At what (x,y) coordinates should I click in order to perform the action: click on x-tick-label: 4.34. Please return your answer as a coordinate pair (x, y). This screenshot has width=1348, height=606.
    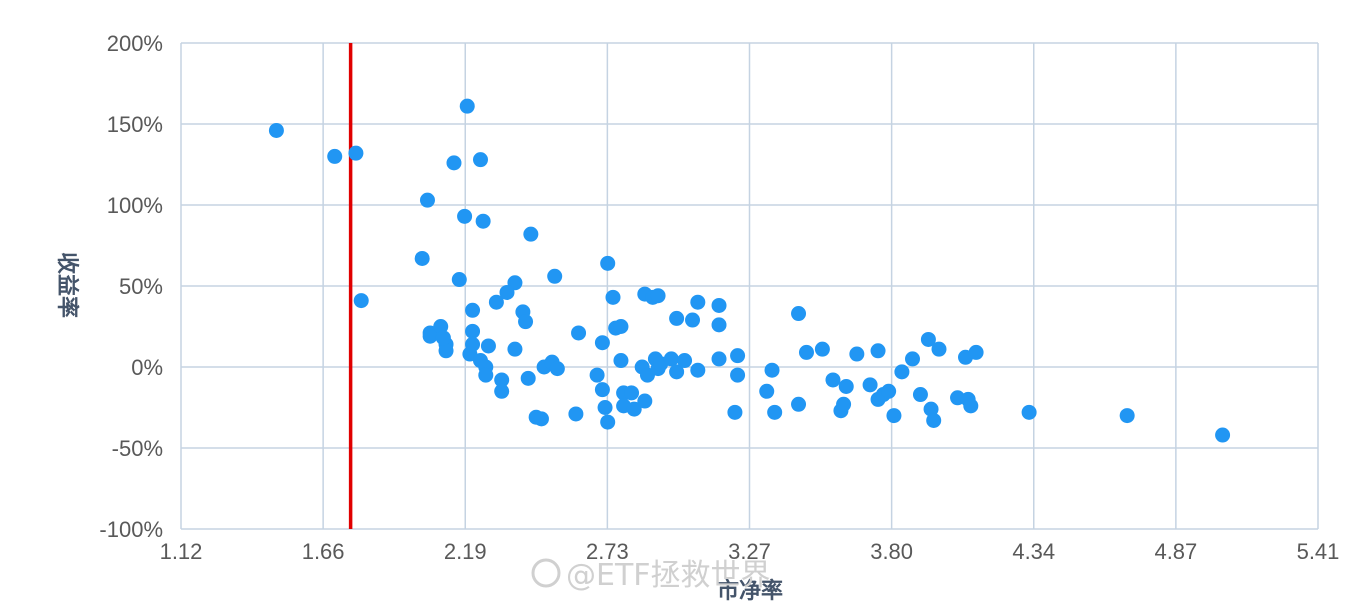
    Looking at the image, I should click on (1033, 551).